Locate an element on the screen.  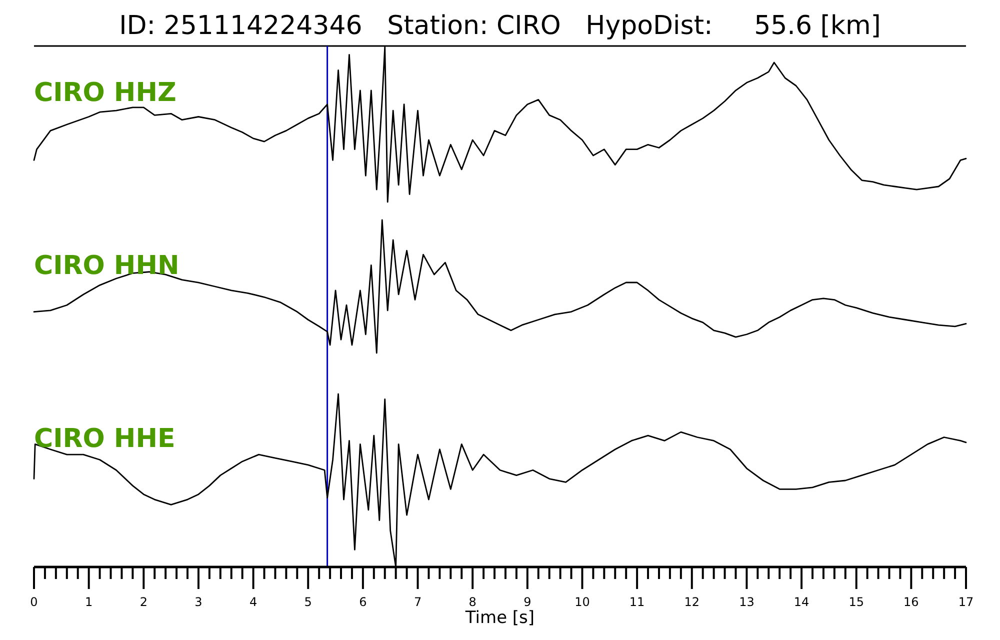
chart-title: ID: 251114224346 Station: CIRO HypoDist: 55.6 [km] is located at coordinates (500, 26).